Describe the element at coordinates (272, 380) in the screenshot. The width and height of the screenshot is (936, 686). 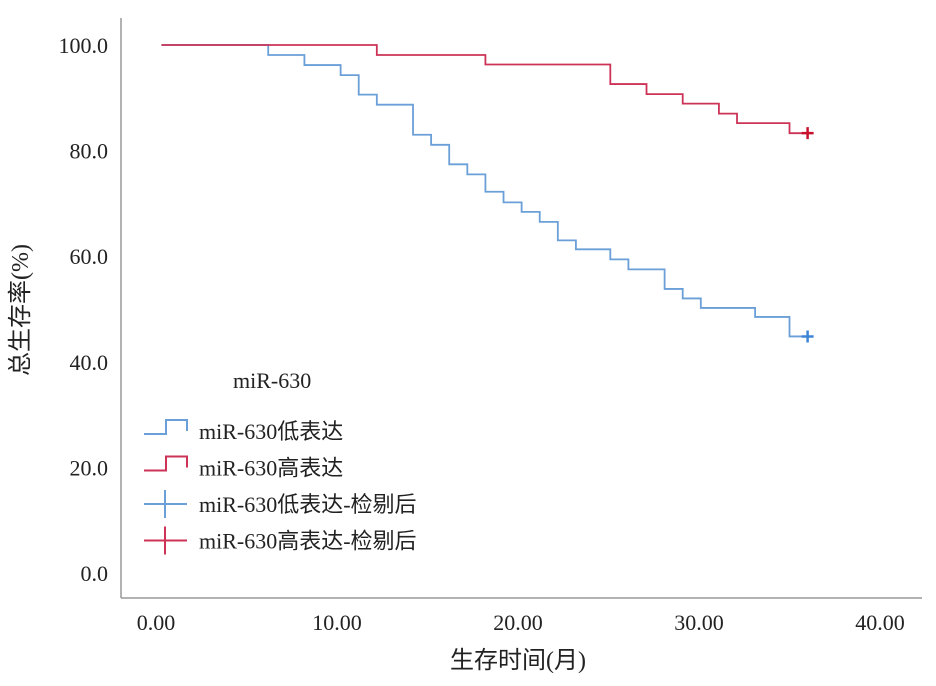
I see `legend-title: miR-630` at that location.